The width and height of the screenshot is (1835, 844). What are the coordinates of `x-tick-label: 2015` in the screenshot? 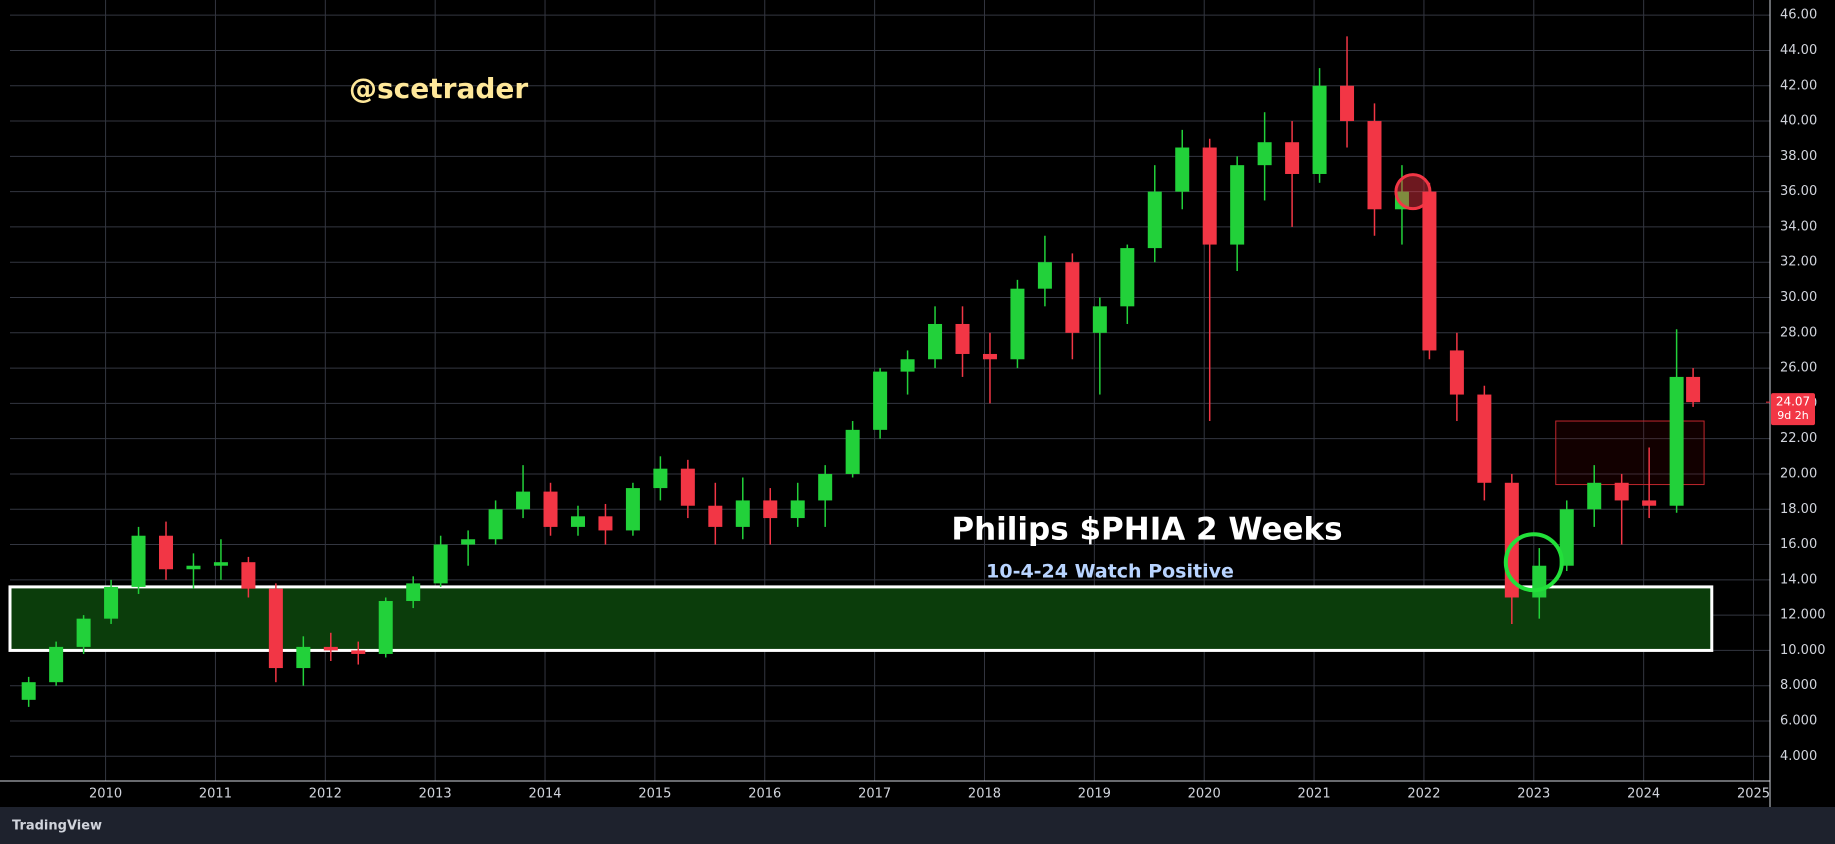 It's located at (654, 794).